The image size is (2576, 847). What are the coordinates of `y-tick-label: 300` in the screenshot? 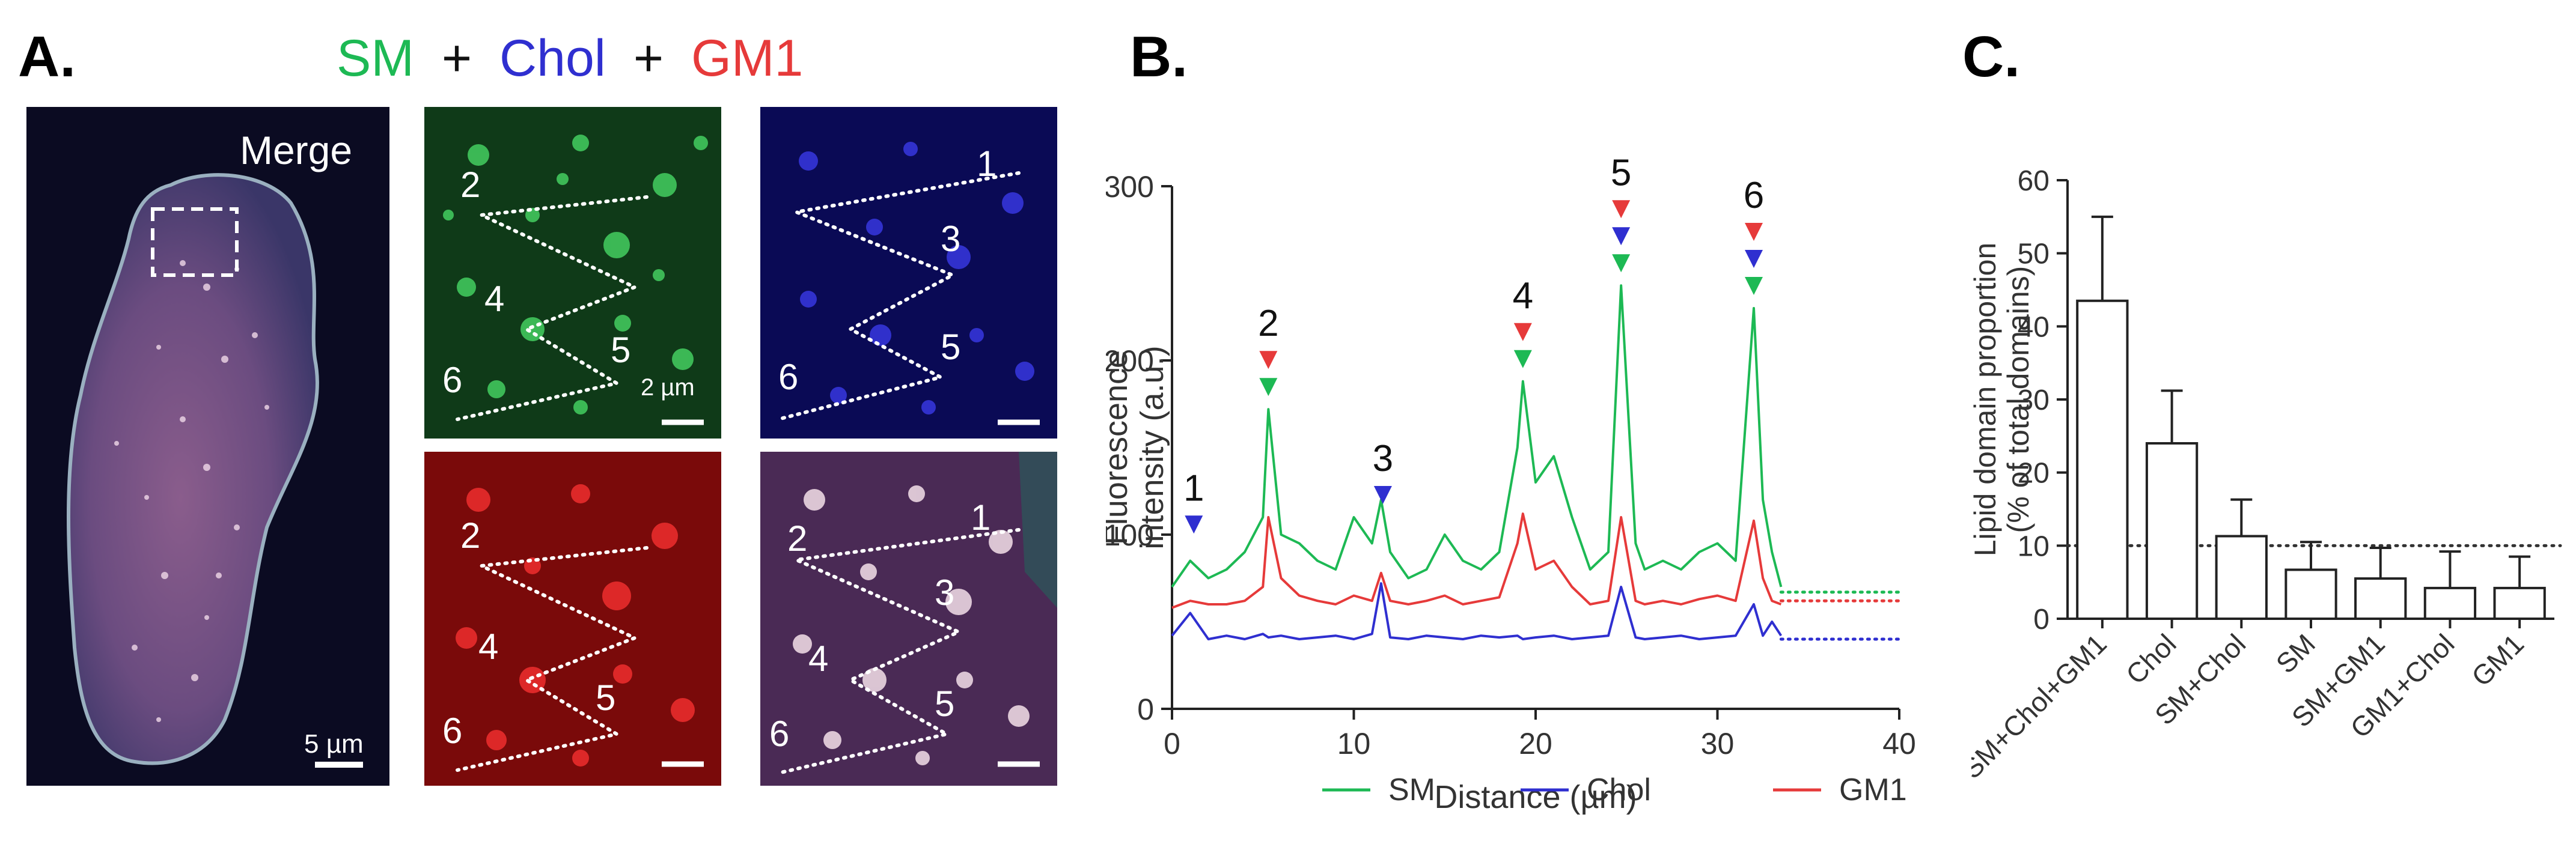 It's located at (1130, 187).